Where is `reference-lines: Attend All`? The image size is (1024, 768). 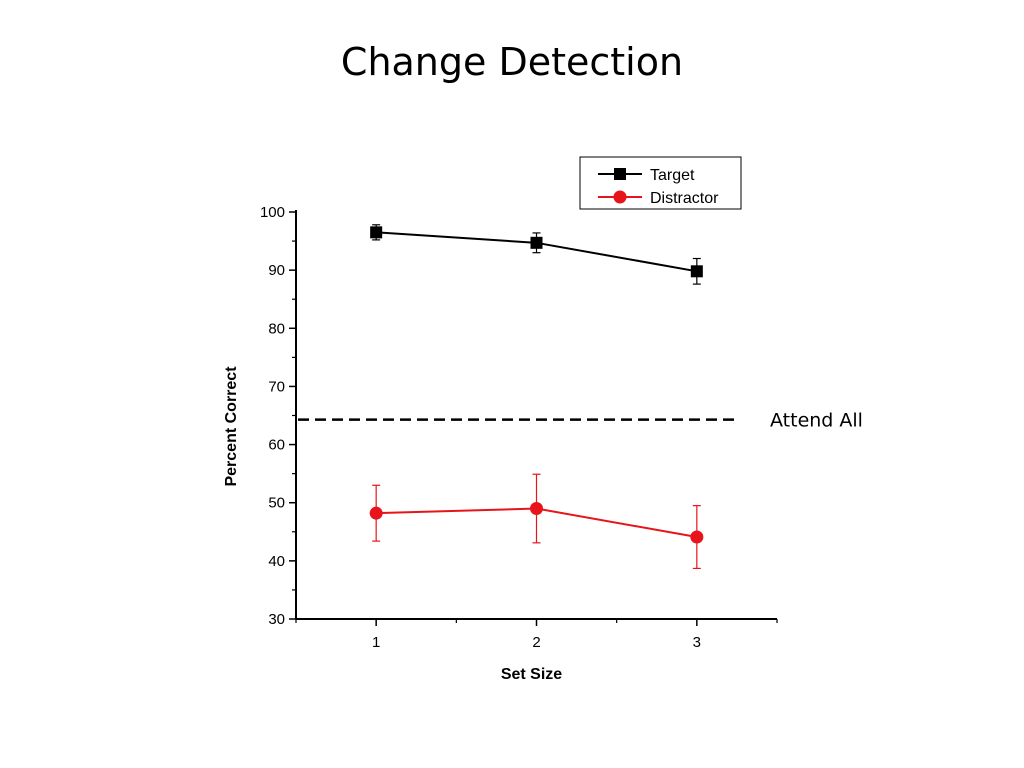 reference-lines: Attend All is located at coordinates (580, 421).